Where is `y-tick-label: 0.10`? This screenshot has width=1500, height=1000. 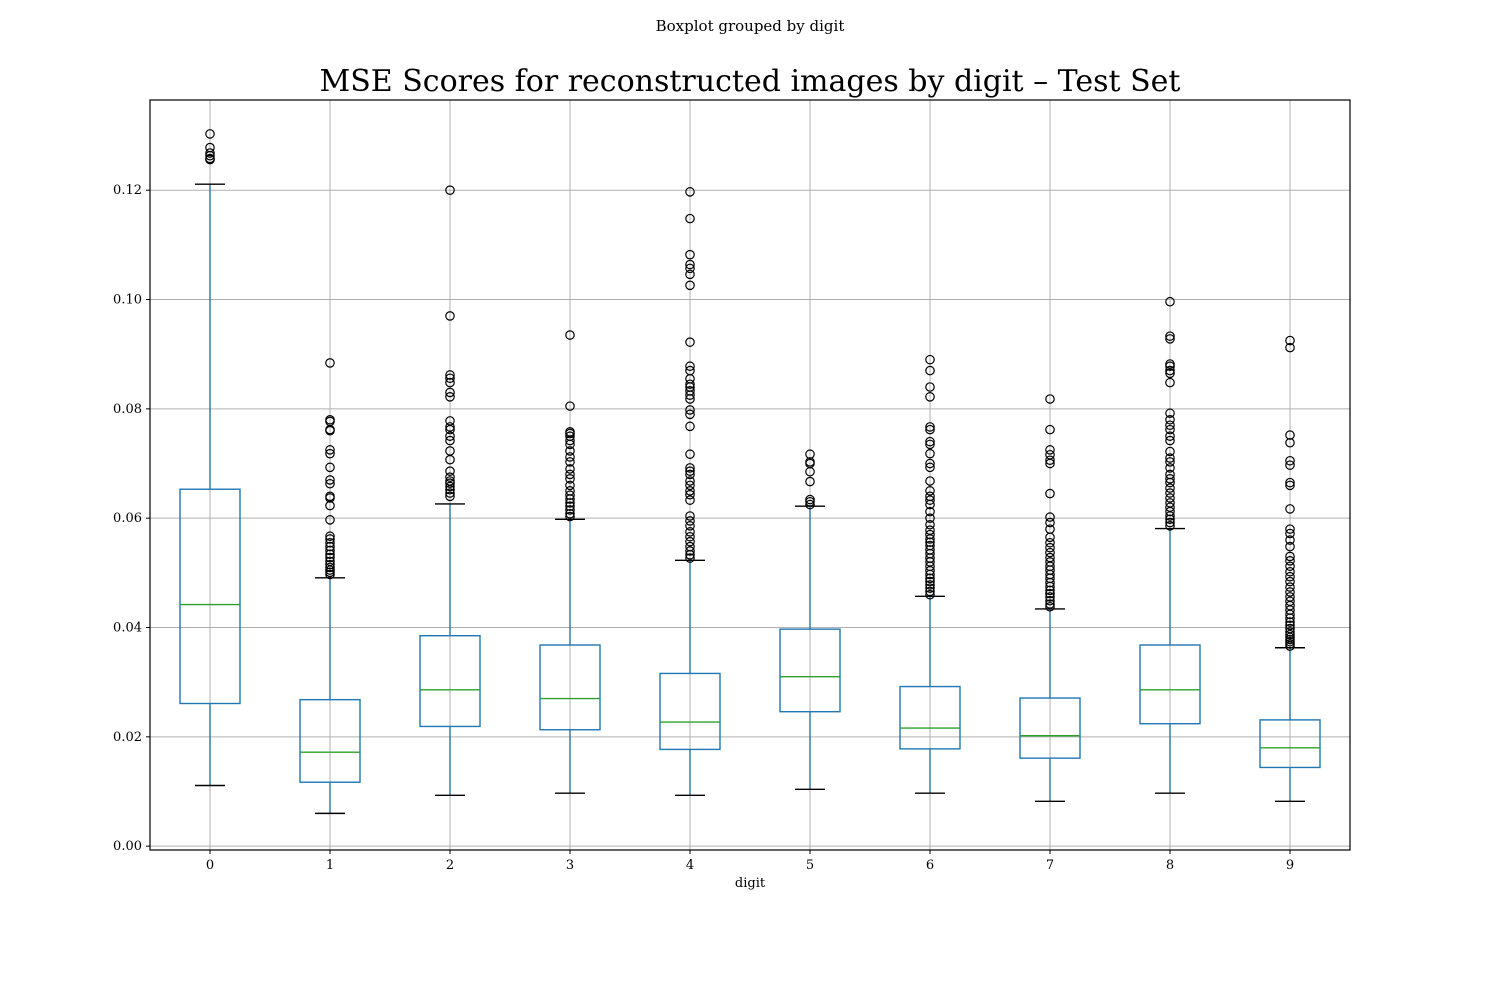 y-tick-label: 0.10 is located at coordinates (127, 300).